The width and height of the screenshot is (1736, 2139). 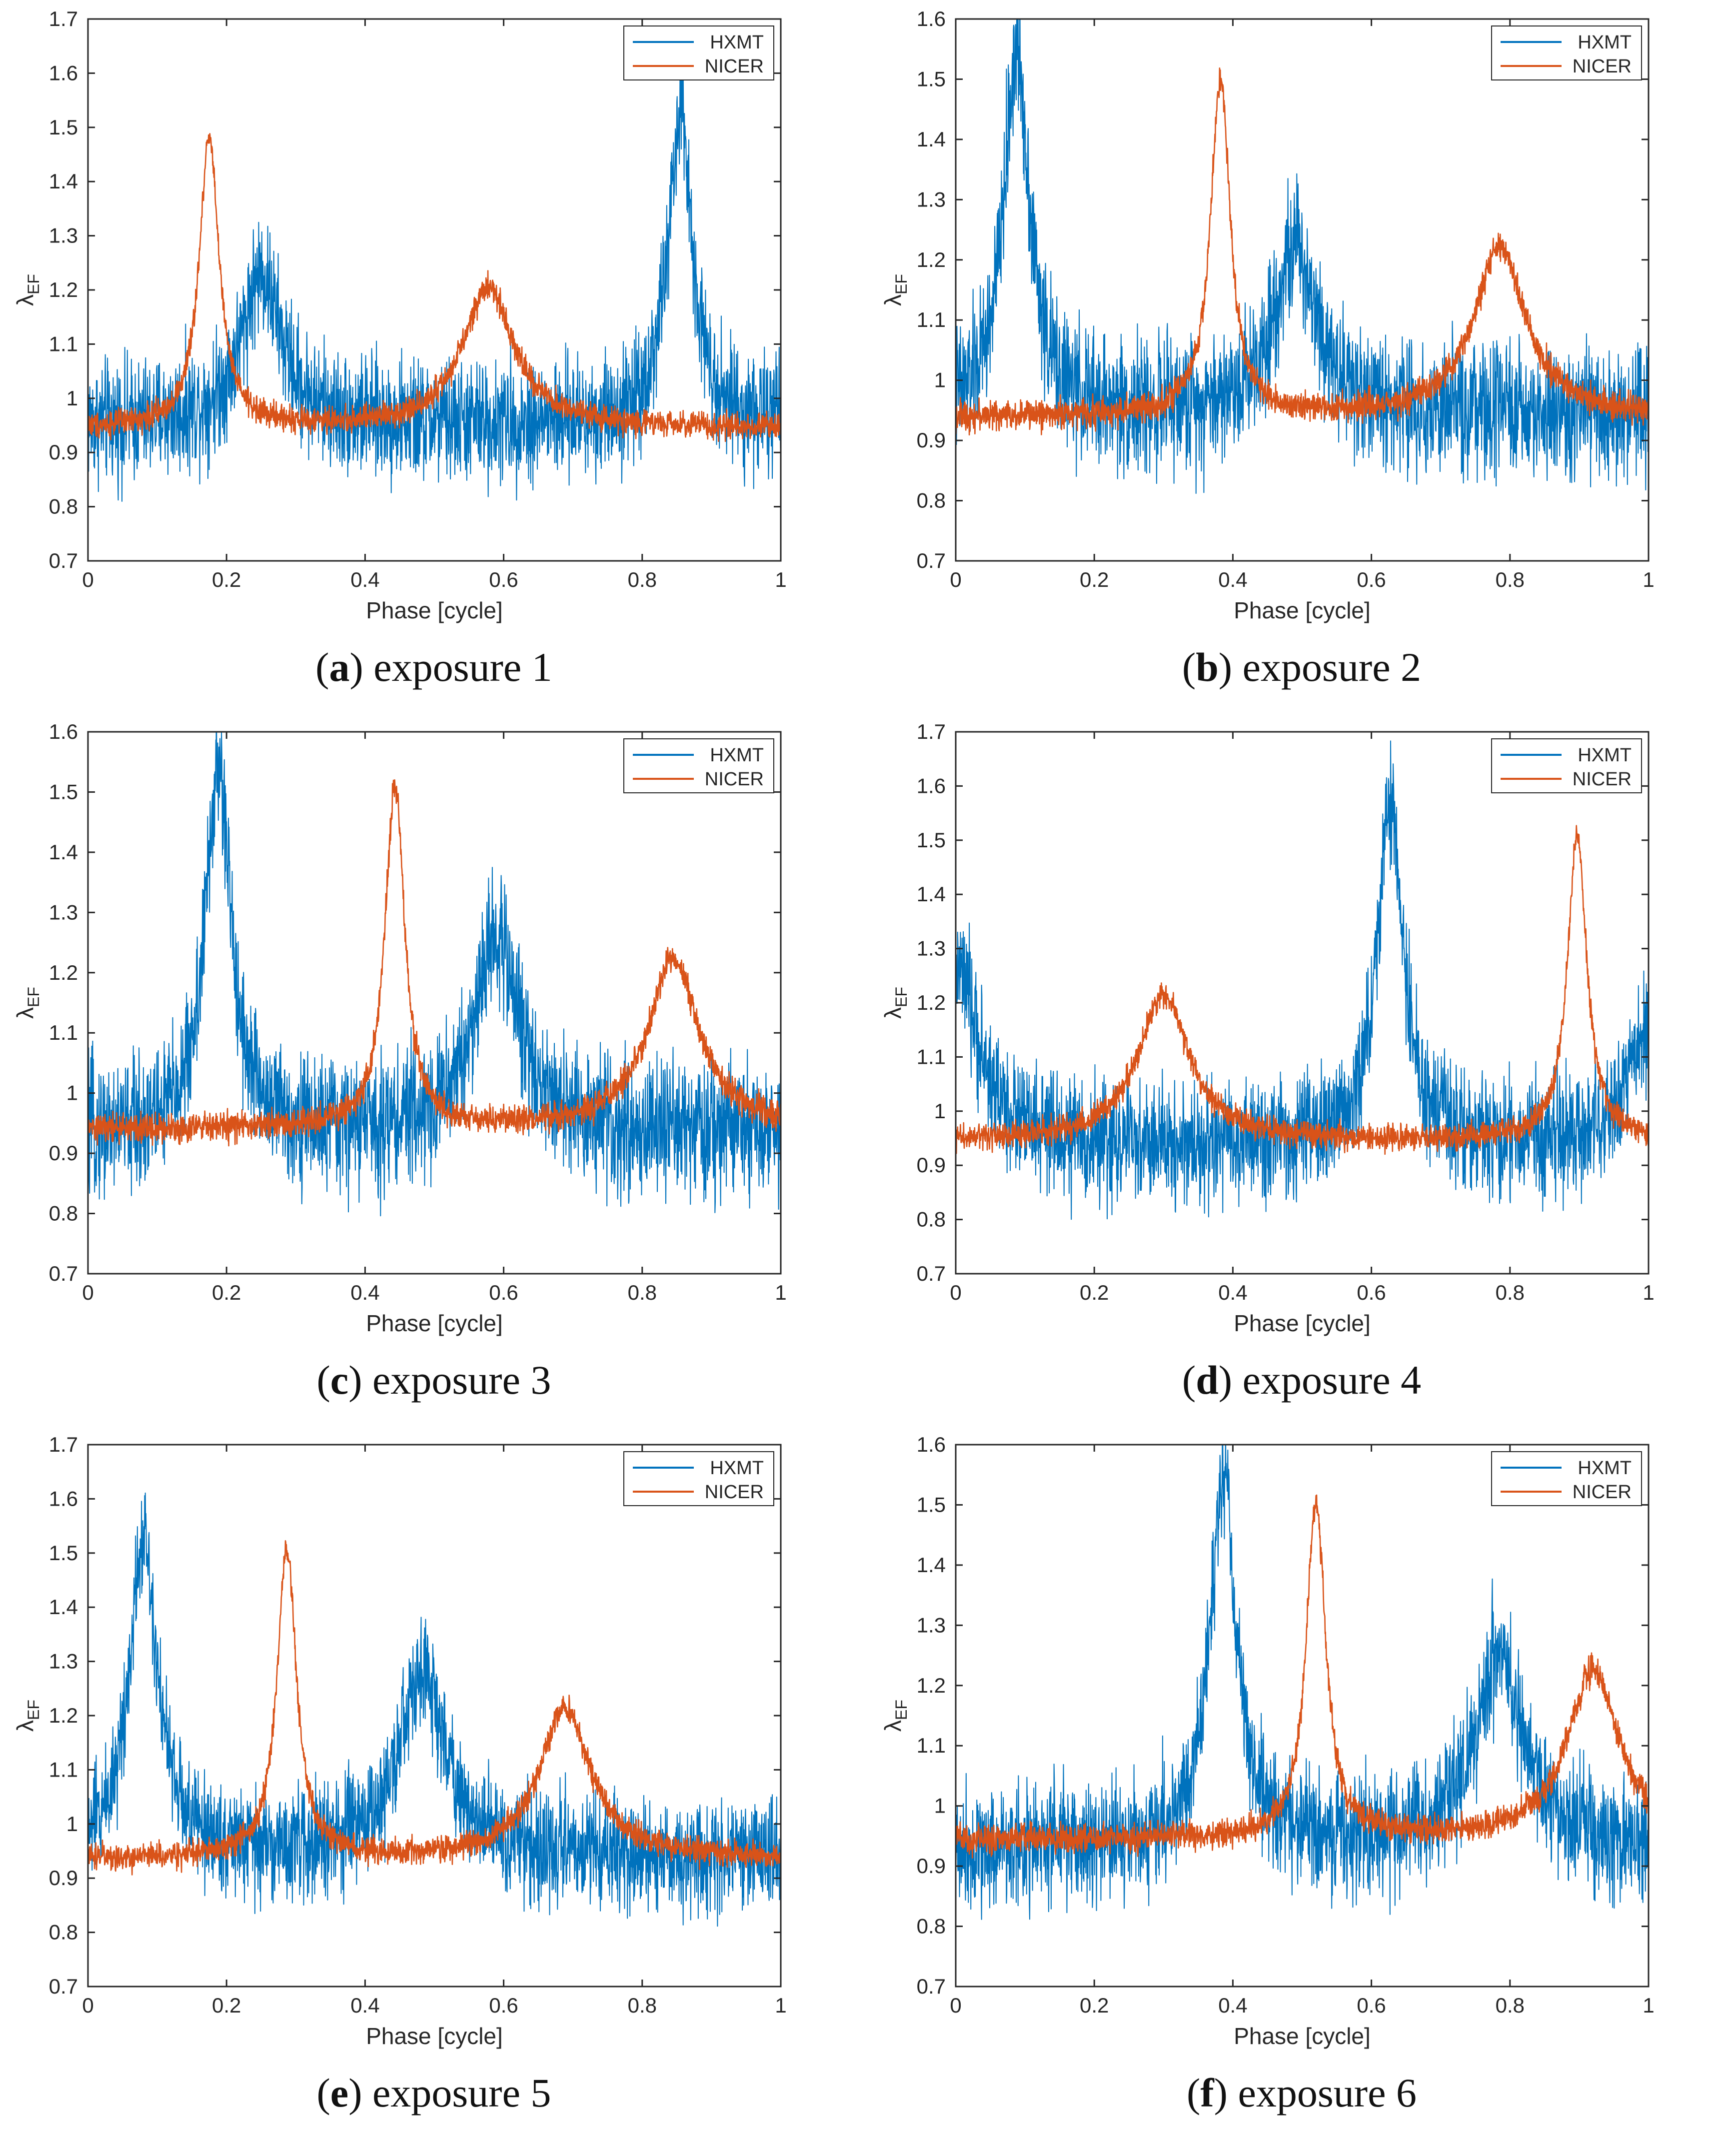 What do you see at coordinates (1302, 667) in the screenshot?
I see `caption-b: (b) exposure 2` at bounding box center [1302, 667].